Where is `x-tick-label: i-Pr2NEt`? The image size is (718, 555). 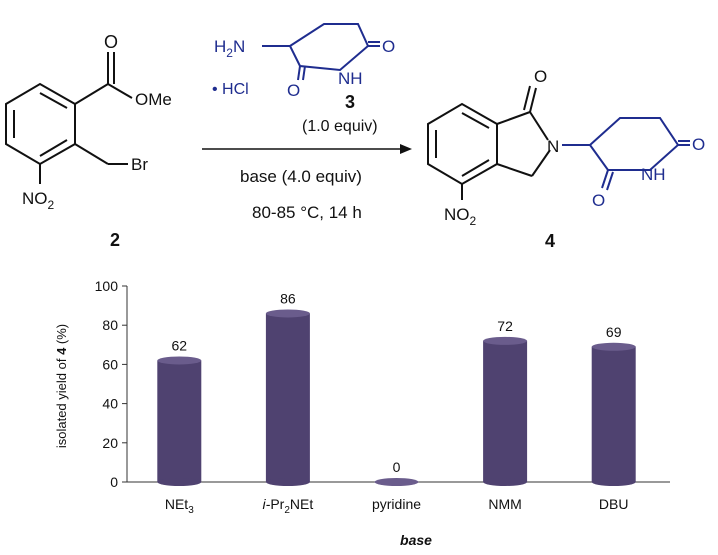 x-tick-label: i-Pr2NEt is located at coordinates (288, 506).